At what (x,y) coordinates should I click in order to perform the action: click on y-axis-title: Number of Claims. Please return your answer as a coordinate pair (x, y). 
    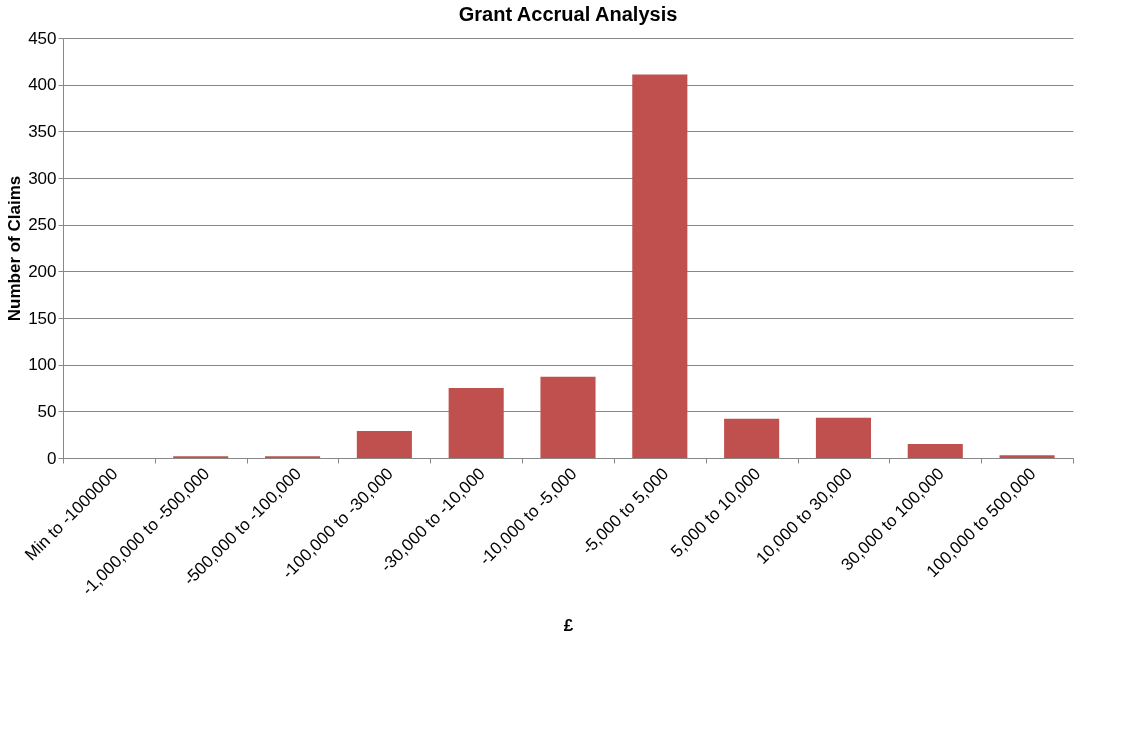
    Looking at the image, I should click on (15, 248).